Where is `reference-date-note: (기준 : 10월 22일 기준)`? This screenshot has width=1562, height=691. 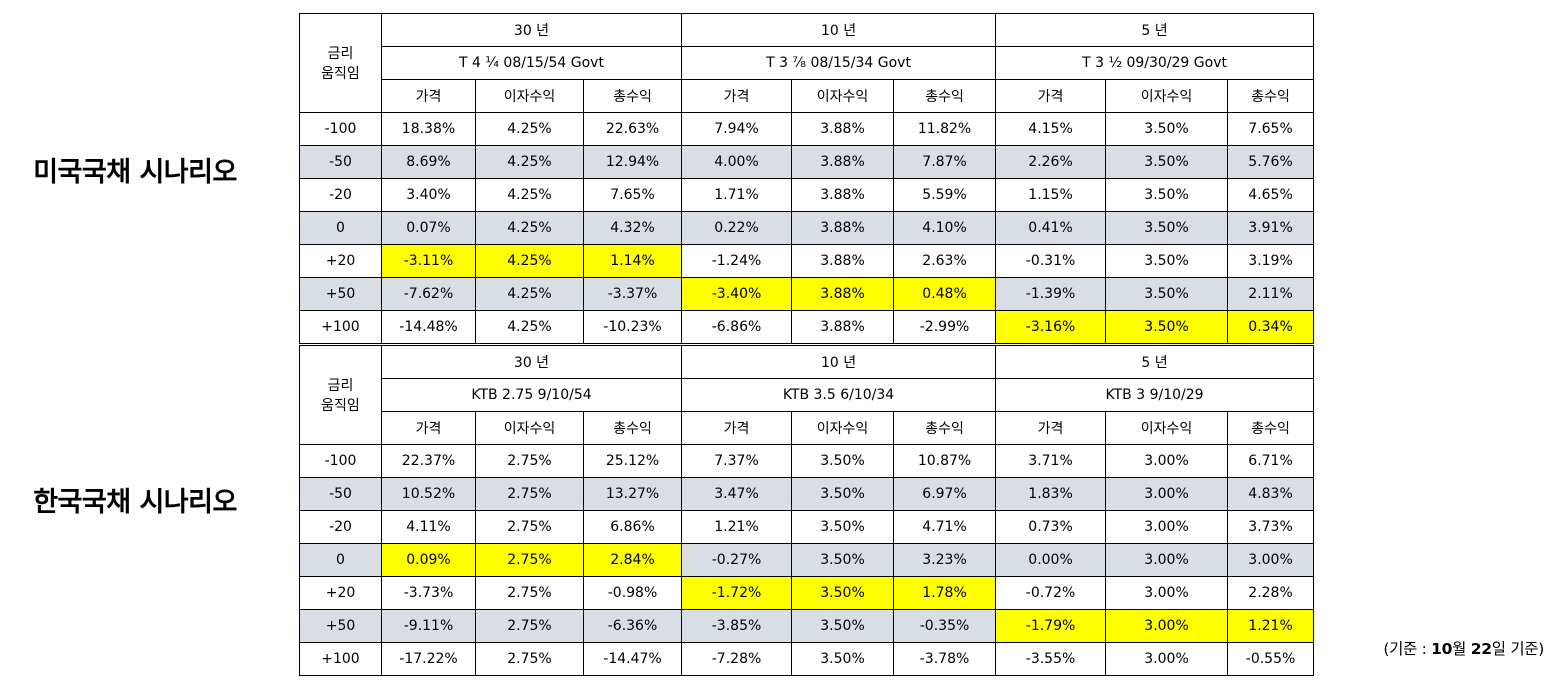
reference-date-note: (기준 : 10월 22일 기준) is located at coordinates (1463, 648).